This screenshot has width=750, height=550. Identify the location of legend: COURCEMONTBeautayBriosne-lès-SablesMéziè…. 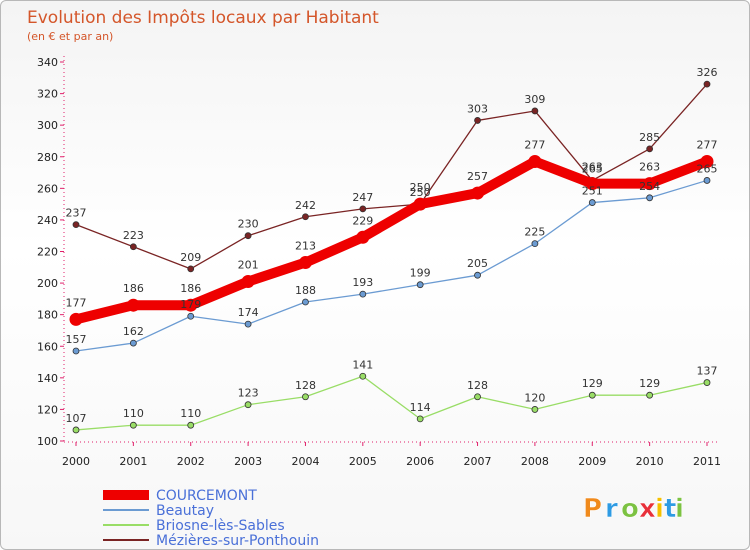
(211, 518).